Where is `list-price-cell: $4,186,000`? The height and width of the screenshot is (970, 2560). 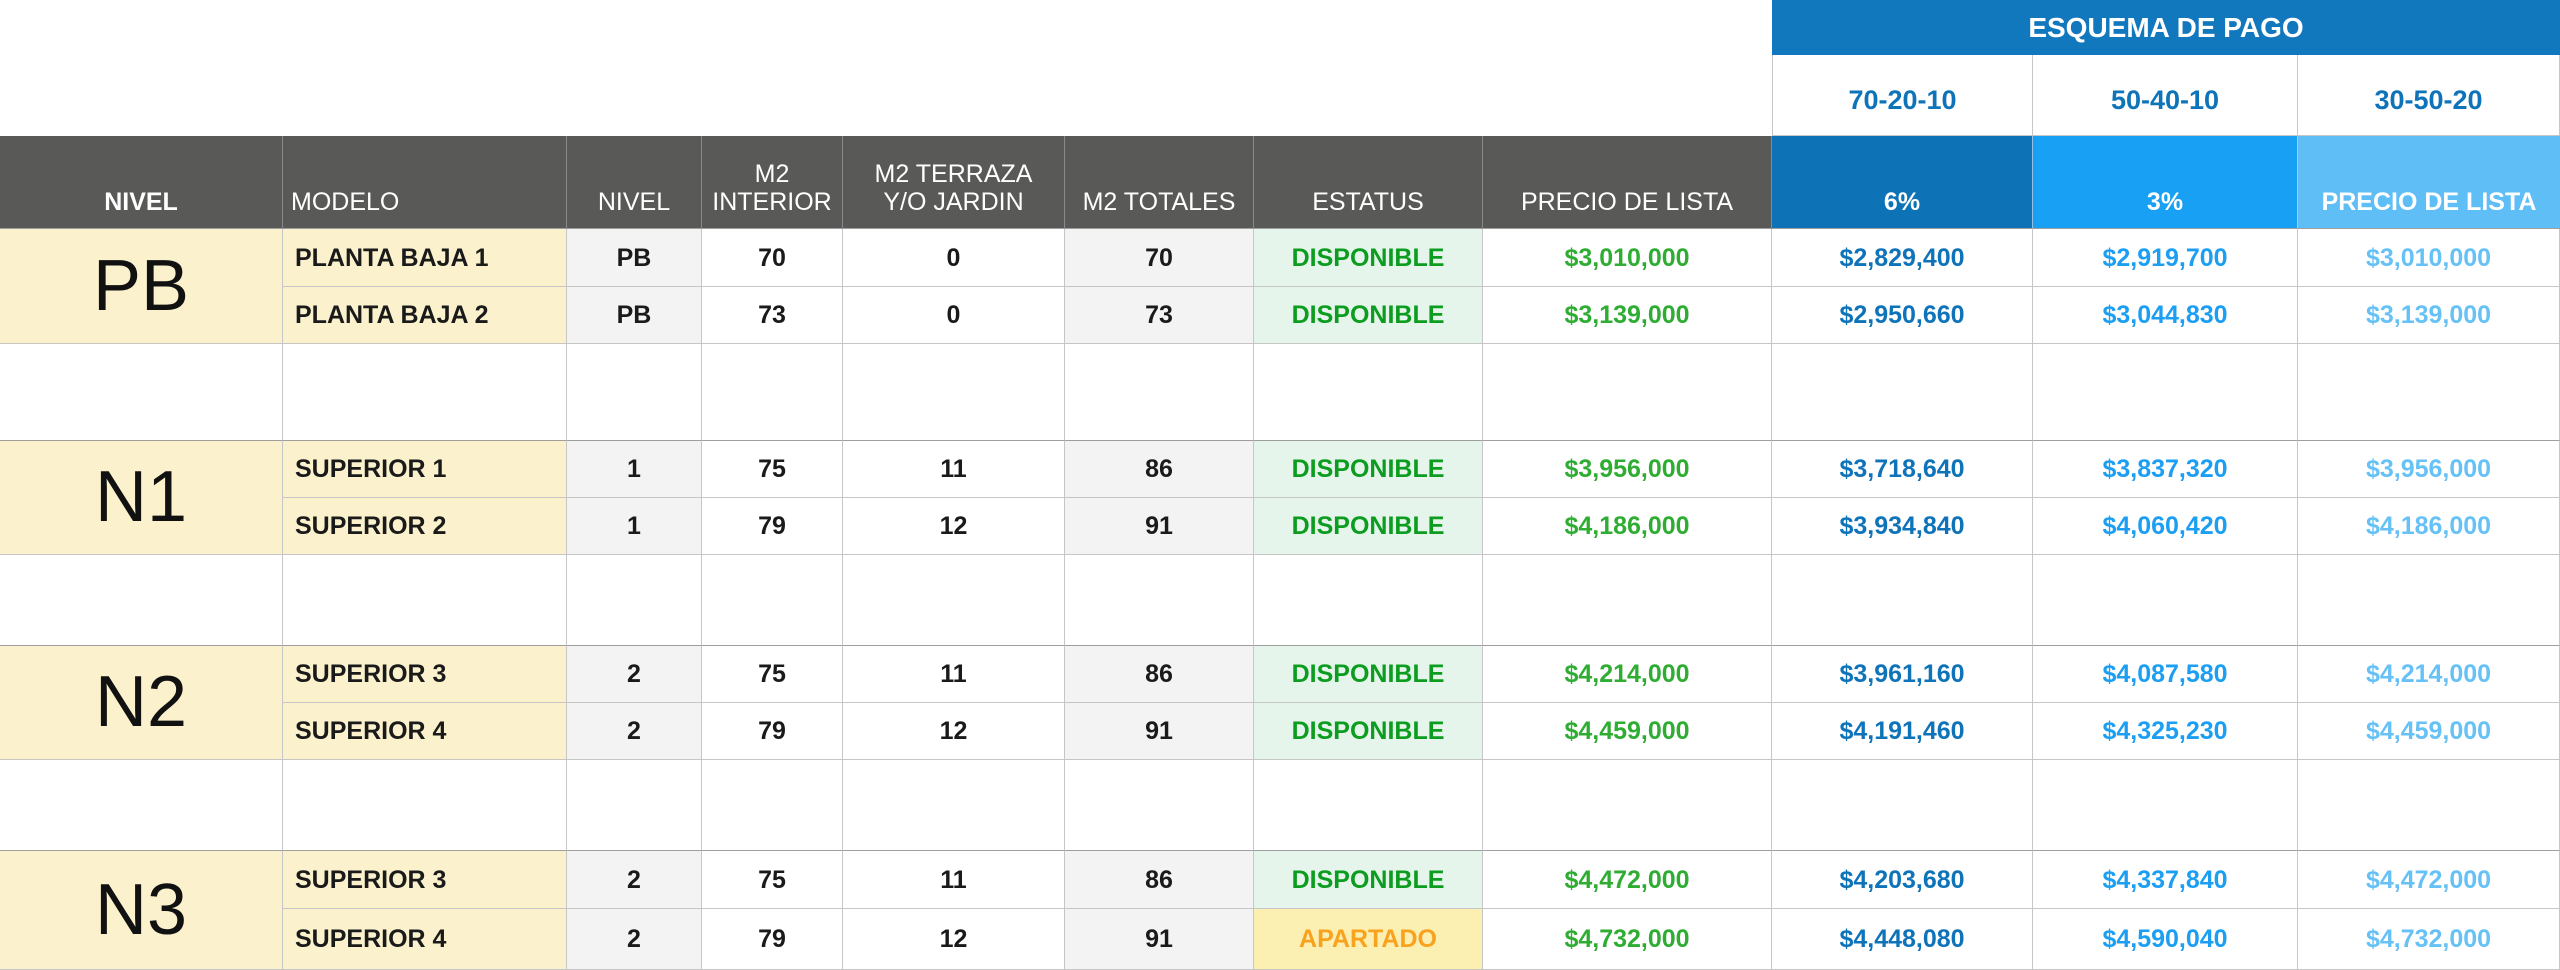 list-price-cell: $4,186,000 is located at coordinates (1627, 526).